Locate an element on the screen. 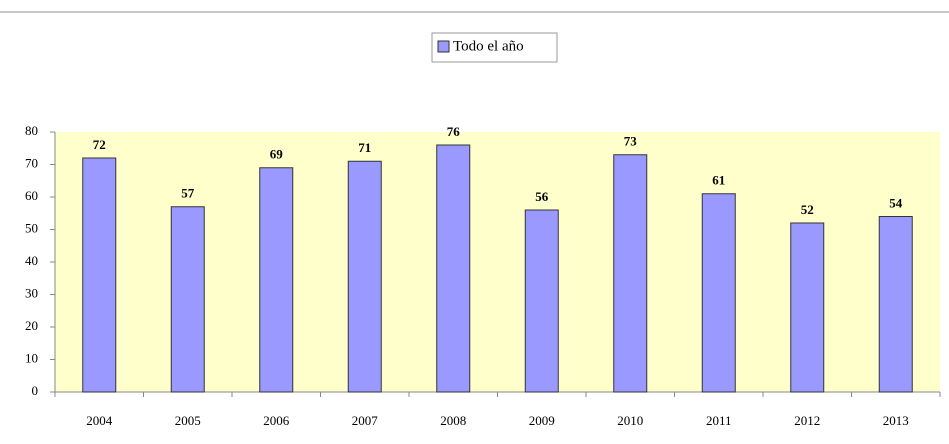 The width and height of the screenshot is (949, 444). value-label: 52 is located at coordinates (807, 209).